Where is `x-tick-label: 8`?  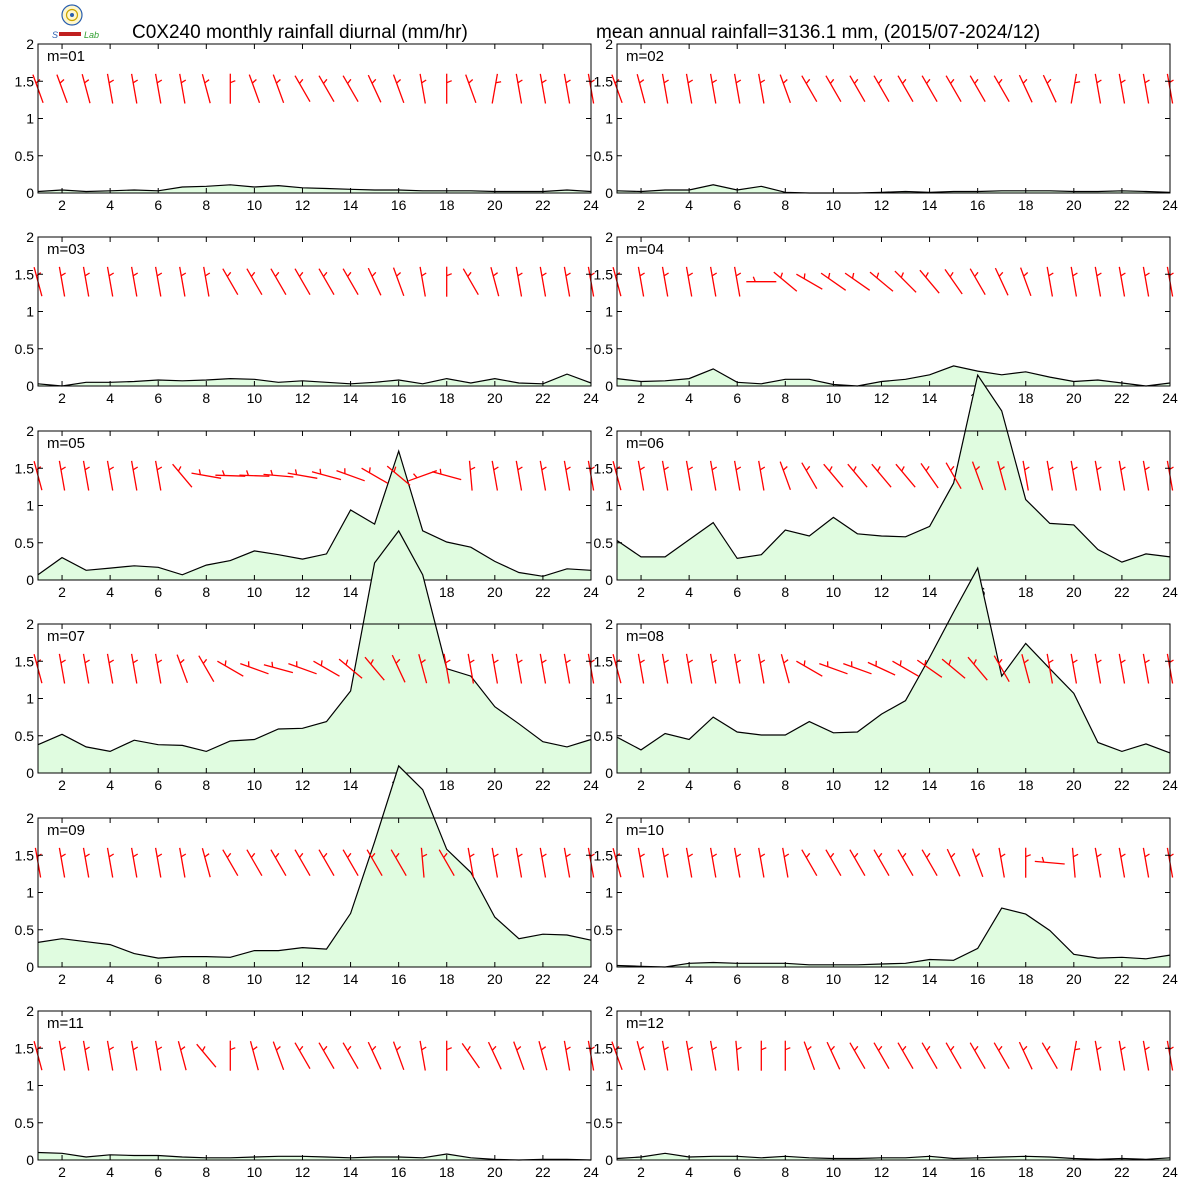
x-tick-label: 8 is located at coordinates (785, 785).